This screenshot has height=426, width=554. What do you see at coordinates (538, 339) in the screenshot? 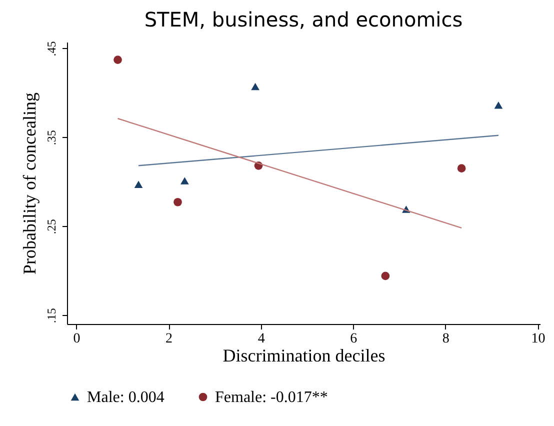
I see `x-tick-label: 10` at bounding box center [538, 339].